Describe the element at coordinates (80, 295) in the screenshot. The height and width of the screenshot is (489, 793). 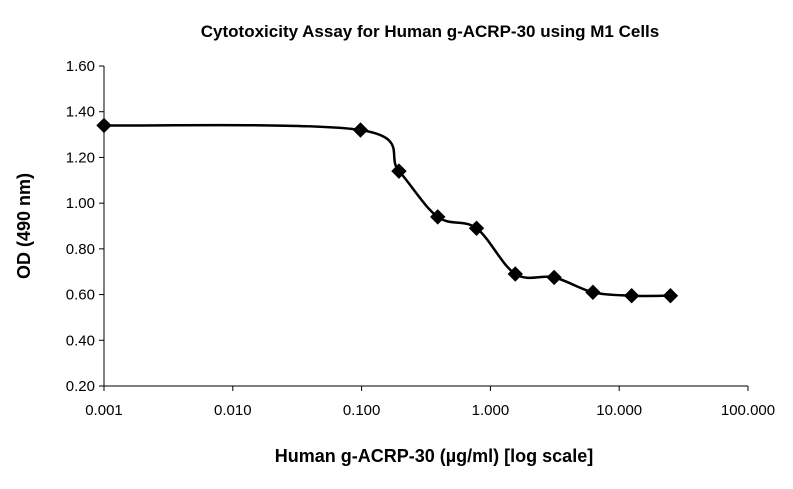
I see `y-tick-label: 0.60` at that location.